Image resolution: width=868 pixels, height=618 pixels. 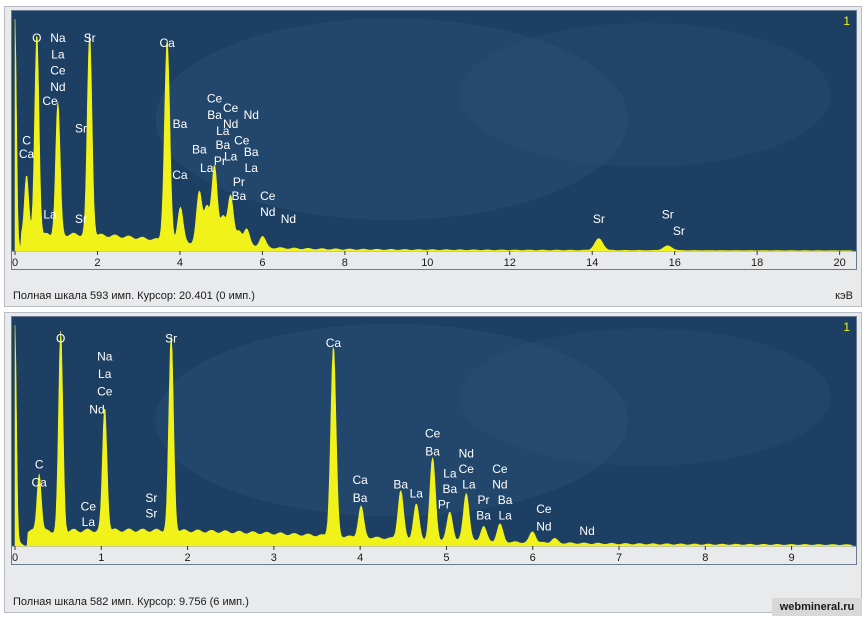 What do you see at coordinates (97, 263) in the screenshot?
I see `x-tick-label: 2` at bounding box center [97, 263].